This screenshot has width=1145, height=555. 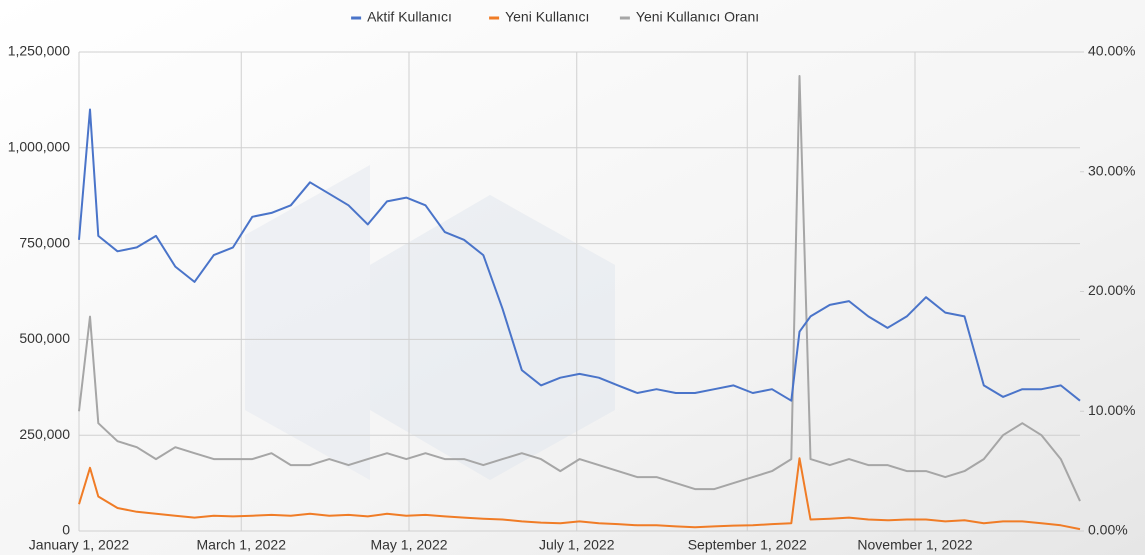 I want to click on legend-label: Yeni Kullanıcı Oranı, so click(x=697, y=17).